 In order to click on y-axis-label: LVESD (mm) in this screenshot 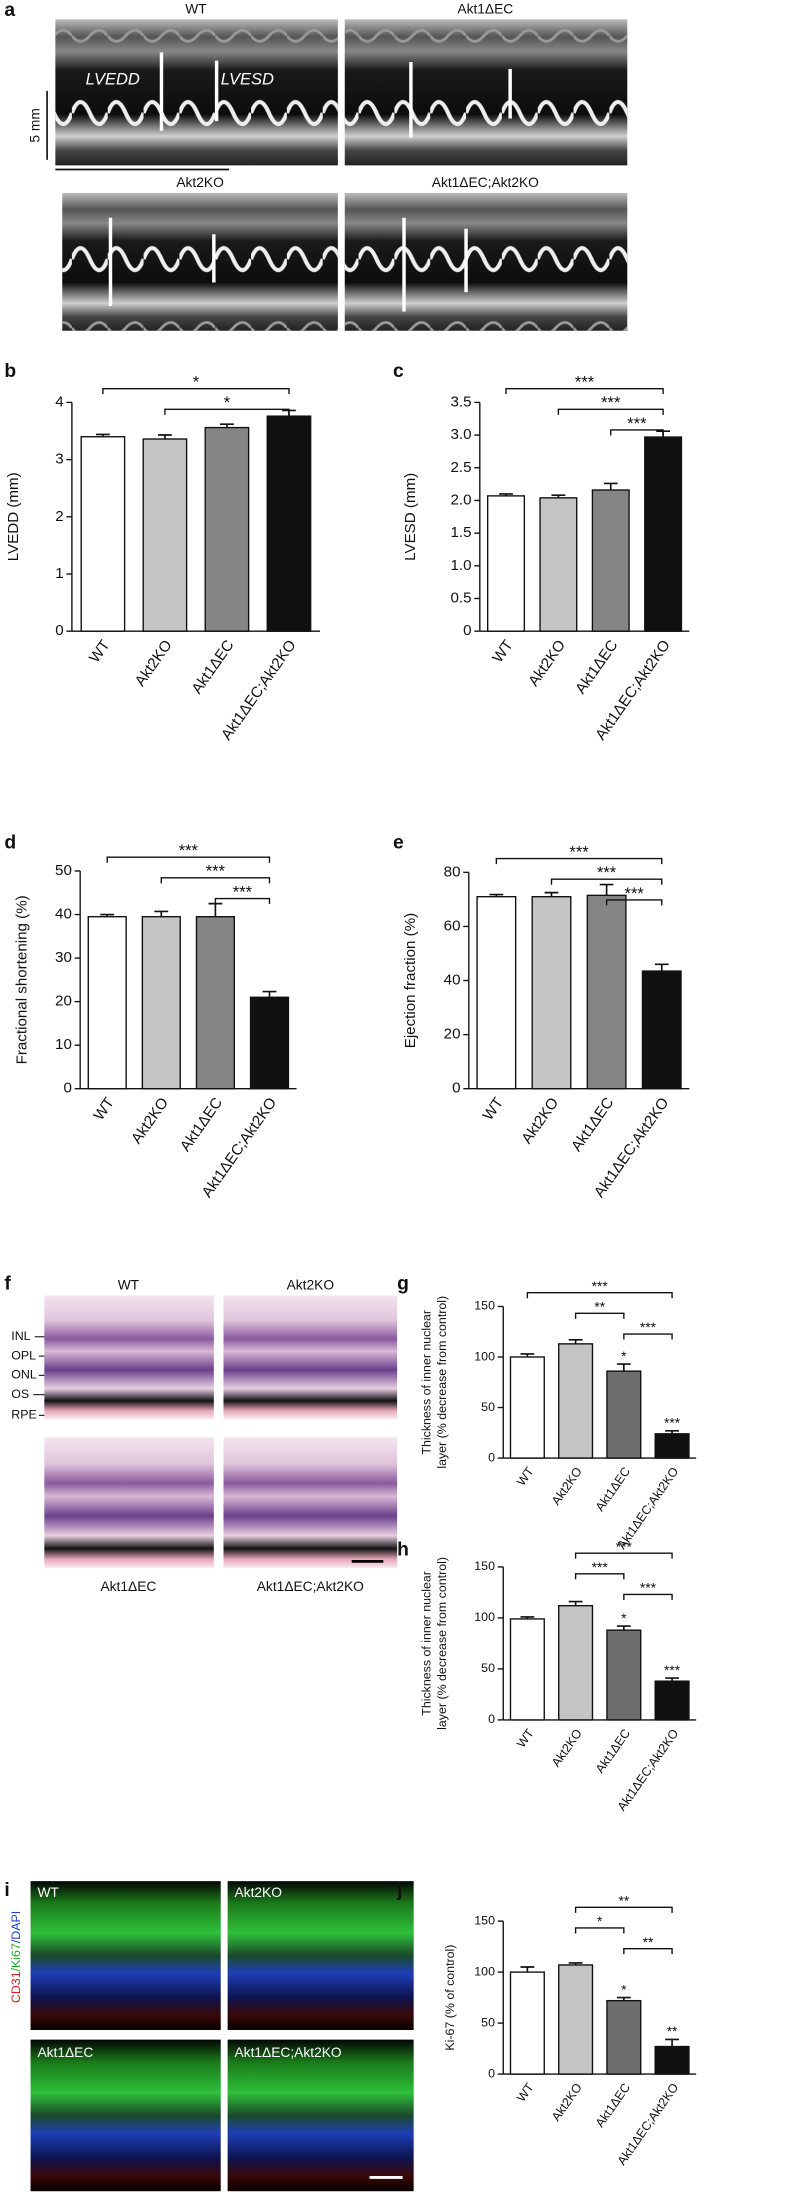, I will do `click(410, 517)`.